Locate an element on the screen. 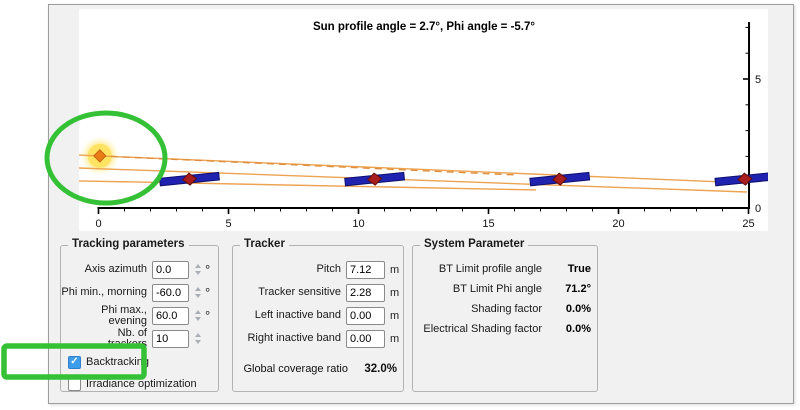  right-inactive-band-label: Right inactive band is located at coordinates (294, 338).